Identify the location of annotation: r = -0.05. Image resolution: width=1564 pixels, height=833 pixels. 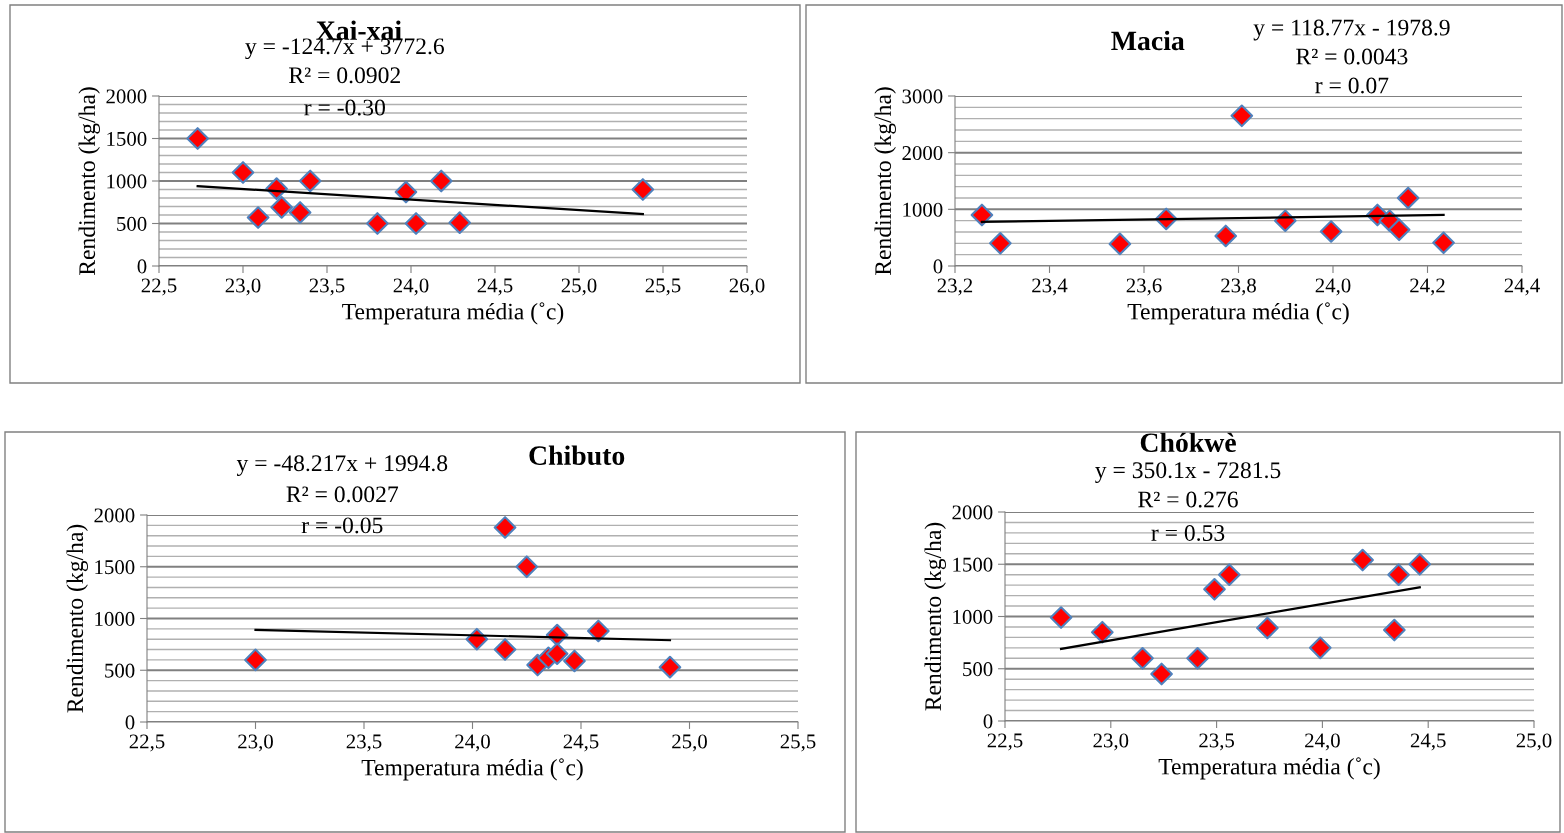
(342, 525).